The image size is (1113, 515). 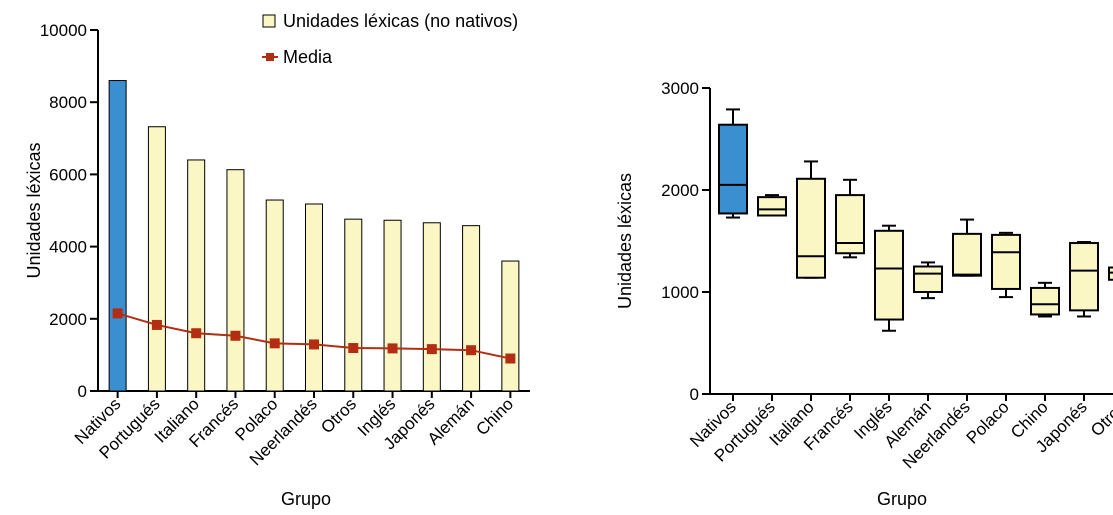 What do you see at coordinates (431, 307) in the screenshot?
I see `bar-japonés` at bounding box center [431, 307].